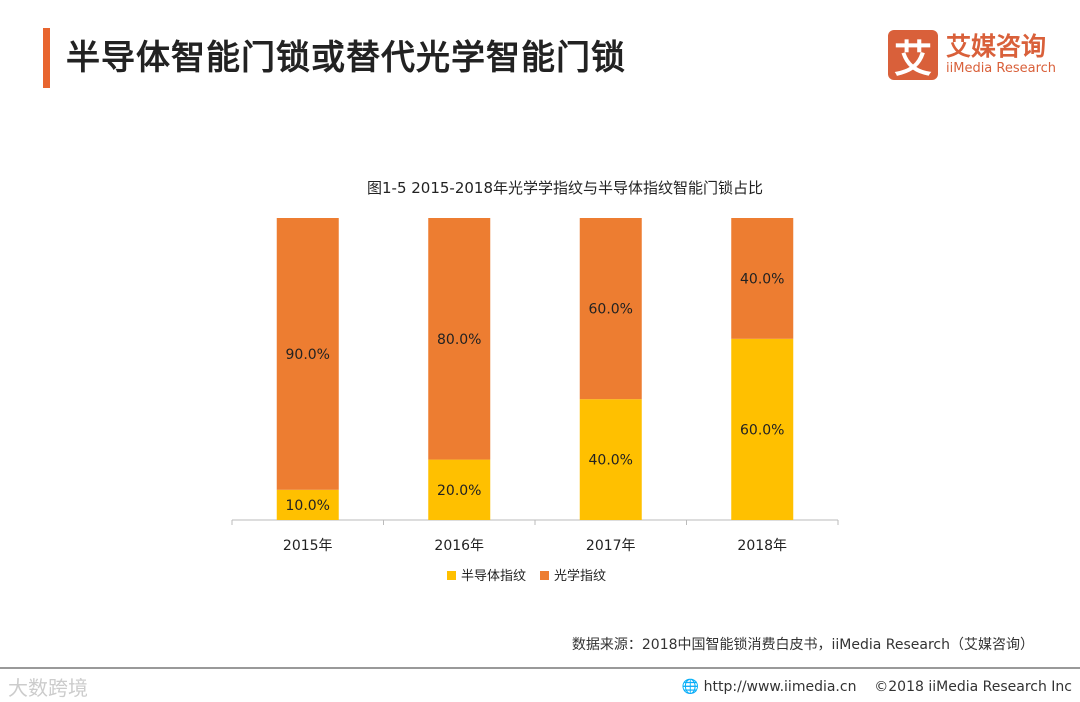 Image resolution: width=1080 pixels, height=702 pixels. What do you see at coordinates (565, 188) in the screenshot?
I see `chart-title: 图1-5 2015-2018年光学学指纹与半导体指纹智能门锁占比` at bounding box center [565, 188].